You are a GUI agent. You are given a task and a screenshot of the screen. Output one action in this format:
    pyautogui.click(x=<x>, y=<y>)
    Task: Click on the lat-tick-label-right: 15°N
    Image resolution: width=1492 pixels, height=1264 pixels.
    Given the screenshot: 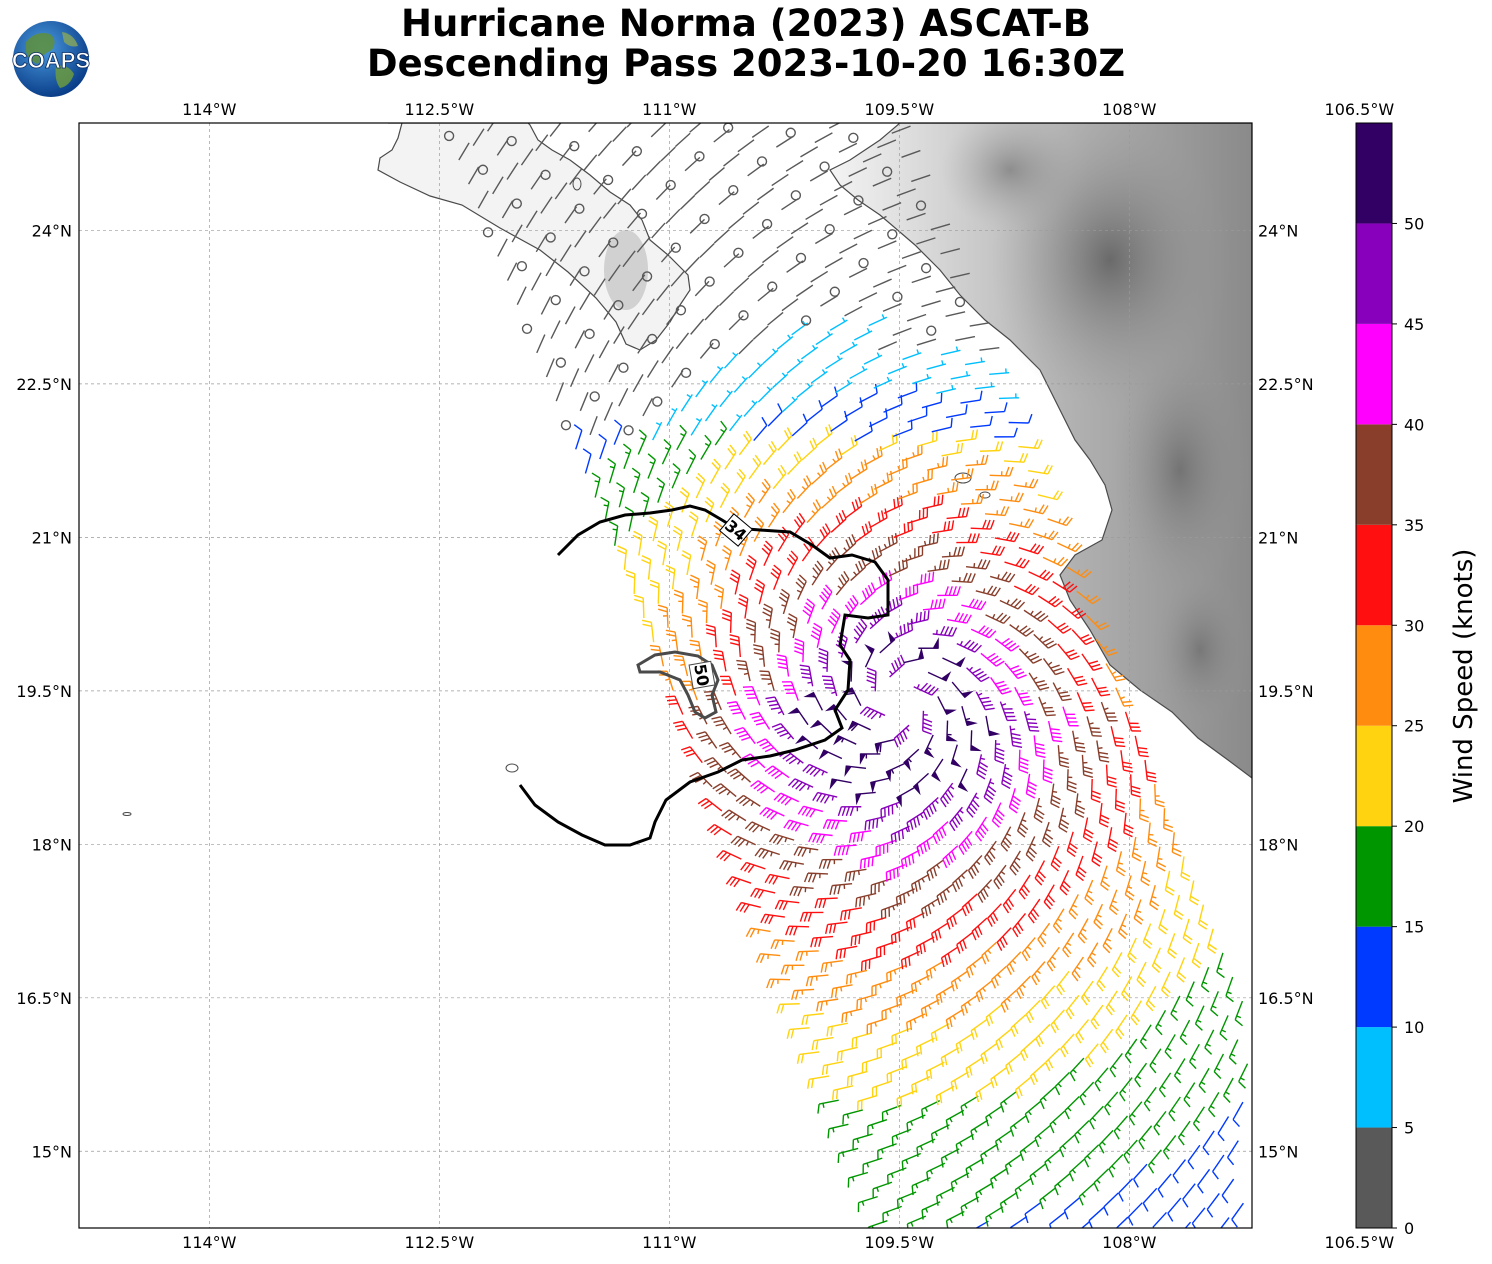 What is the action you would take?
    pyautogui.click(x=1278, y=1151)
    